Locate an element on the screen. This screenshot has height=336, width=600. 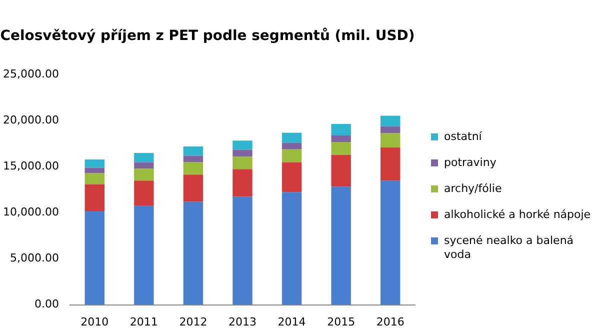
x-tick-label: 2014 is located at coordinates (292, 321).